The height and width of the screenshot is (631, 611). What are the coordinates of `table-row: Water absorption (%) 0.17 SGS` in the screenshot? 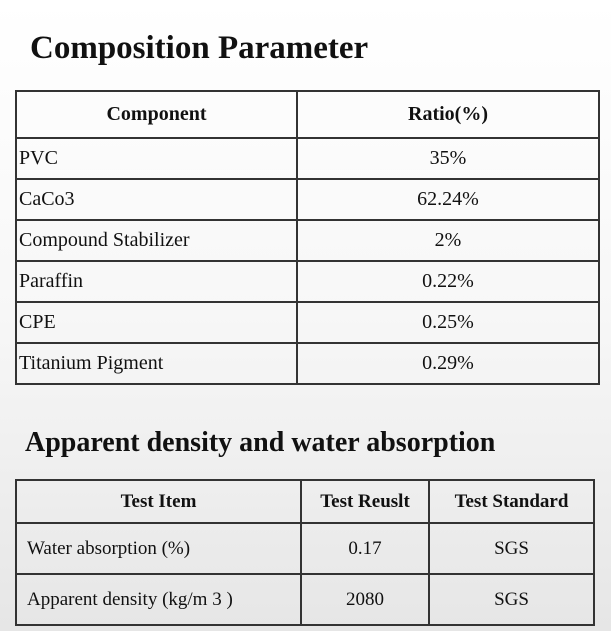 It's located at (305, 548).